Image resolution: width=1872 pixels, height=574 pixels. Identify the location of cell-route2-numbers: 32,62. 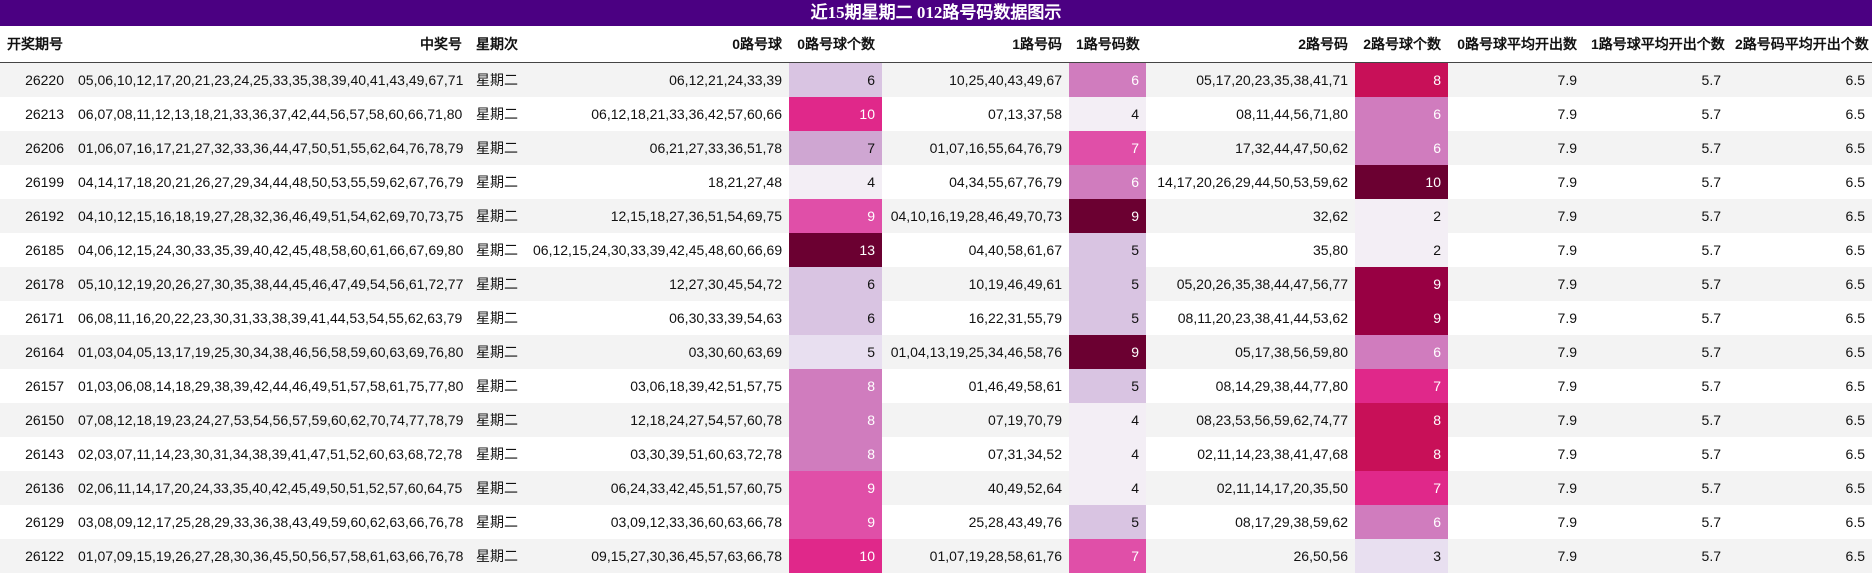
(1250, 216).